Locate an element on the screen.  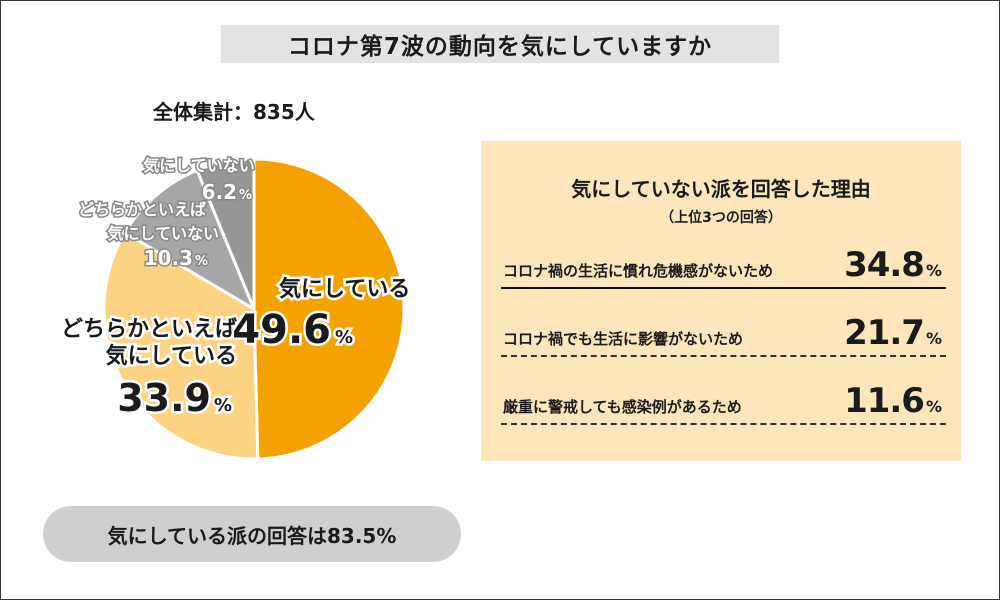
reason-value: 11.6% is located at coordinates (893, 401).